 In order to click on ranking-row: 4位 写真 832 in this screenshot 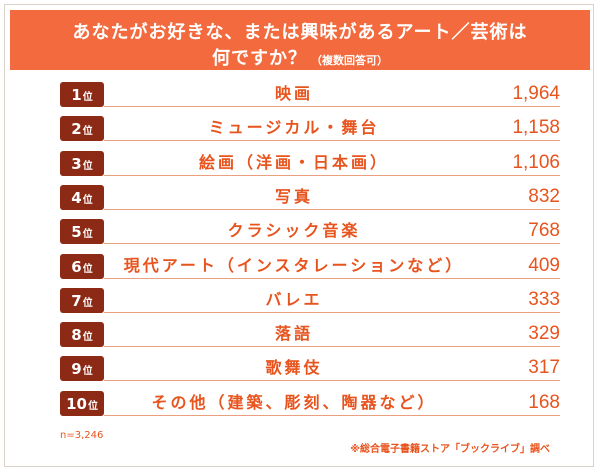, I will do `click(310, 197)`.